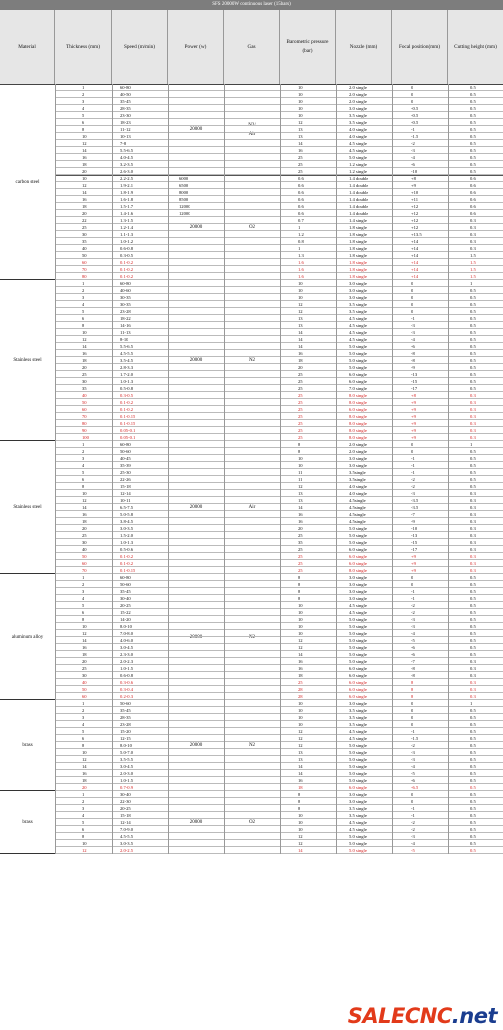  I want to click on table-row: 10 11-13 14 4.5 single -3 0.5, so click(279, 332).